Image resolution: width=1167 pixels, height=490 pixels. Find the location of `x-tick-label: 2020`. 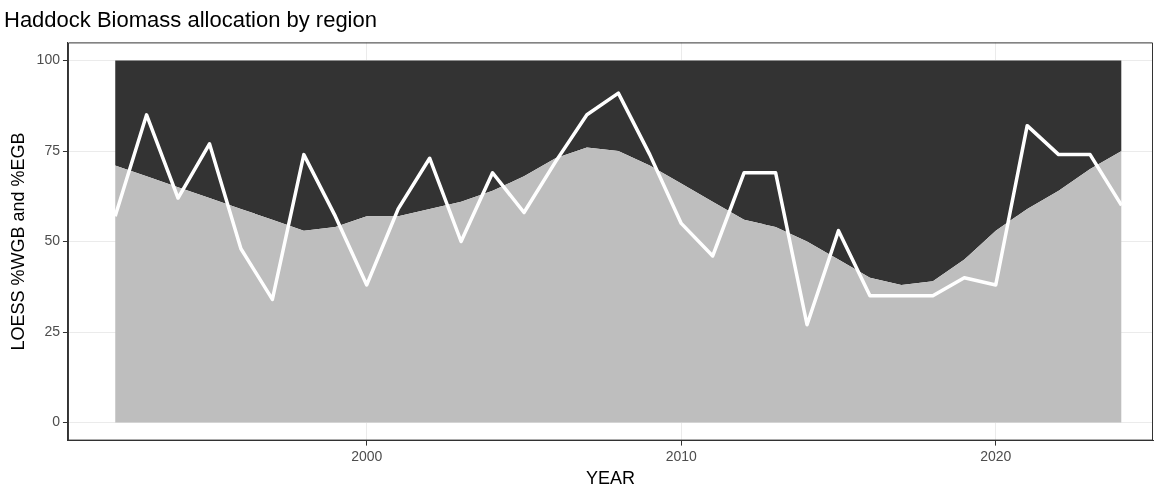

x-tick-label: 2020 is located at coordinates (996, 455).